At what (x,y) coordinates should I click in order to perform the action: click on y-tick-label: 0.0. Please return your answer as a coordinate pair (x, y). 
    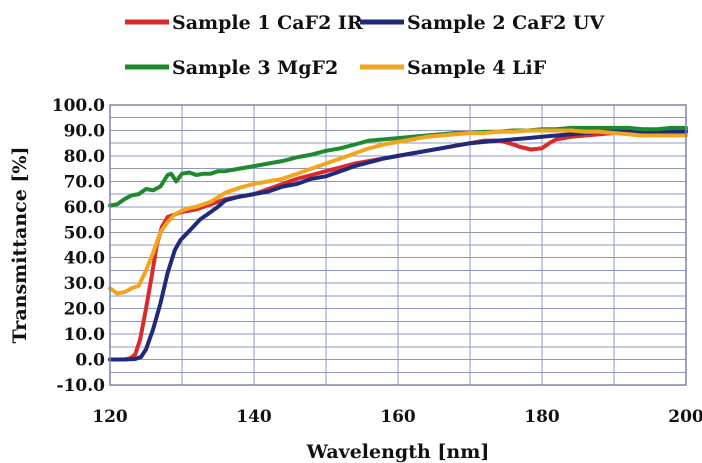
    Looking at the image, I should click on (90, 361).